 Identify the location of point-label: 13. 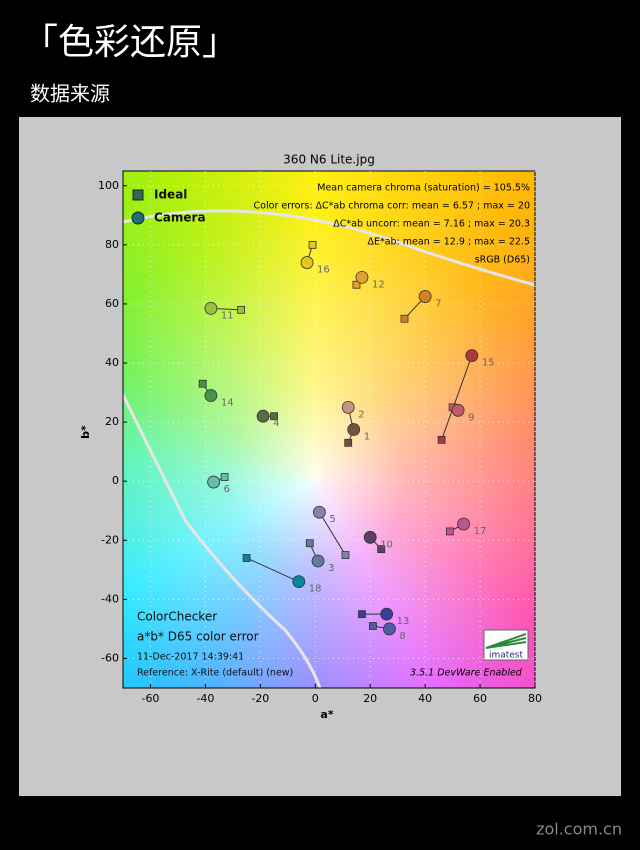
(403, 621).